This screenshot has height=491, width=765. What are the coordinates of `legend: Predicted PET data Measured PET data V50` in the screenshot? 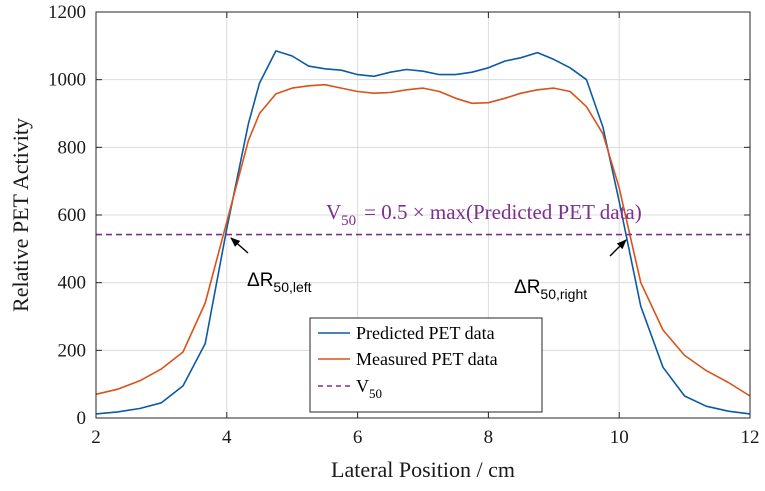 It's located at (426, 365).